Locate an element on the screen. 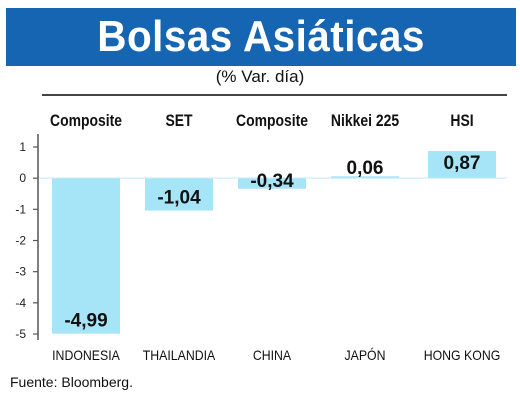 The image size is (520, 411). index-name-label: Nikkei 225 is located at coordinates (365, 121).